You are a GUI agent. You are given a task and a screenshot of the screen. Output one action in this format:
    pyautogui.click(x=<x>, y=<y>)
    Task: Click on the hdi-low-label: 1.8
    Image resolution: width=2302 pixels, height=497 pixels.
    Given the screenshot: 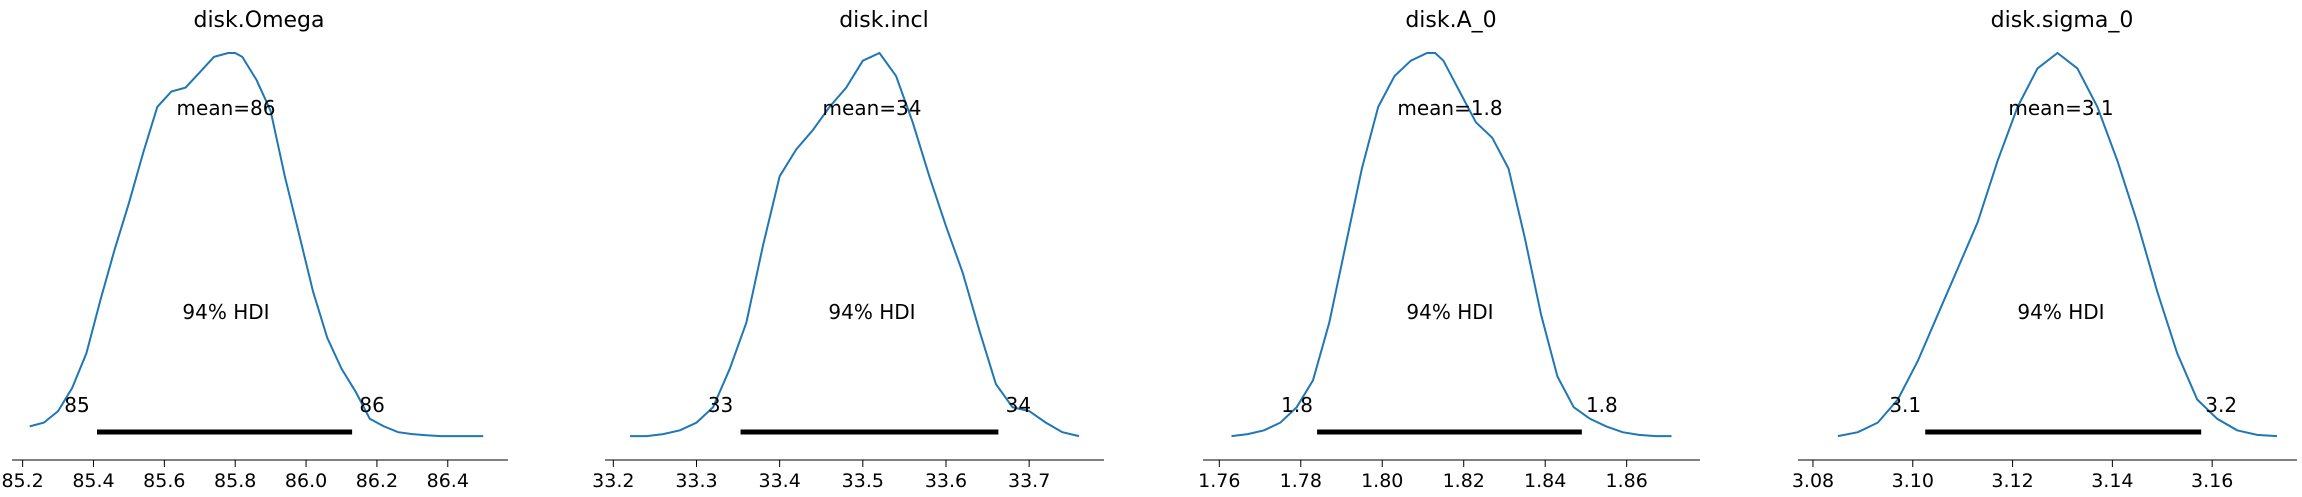 What is the action you would take?
    pyautogui.click(x=1297, y=405)
    